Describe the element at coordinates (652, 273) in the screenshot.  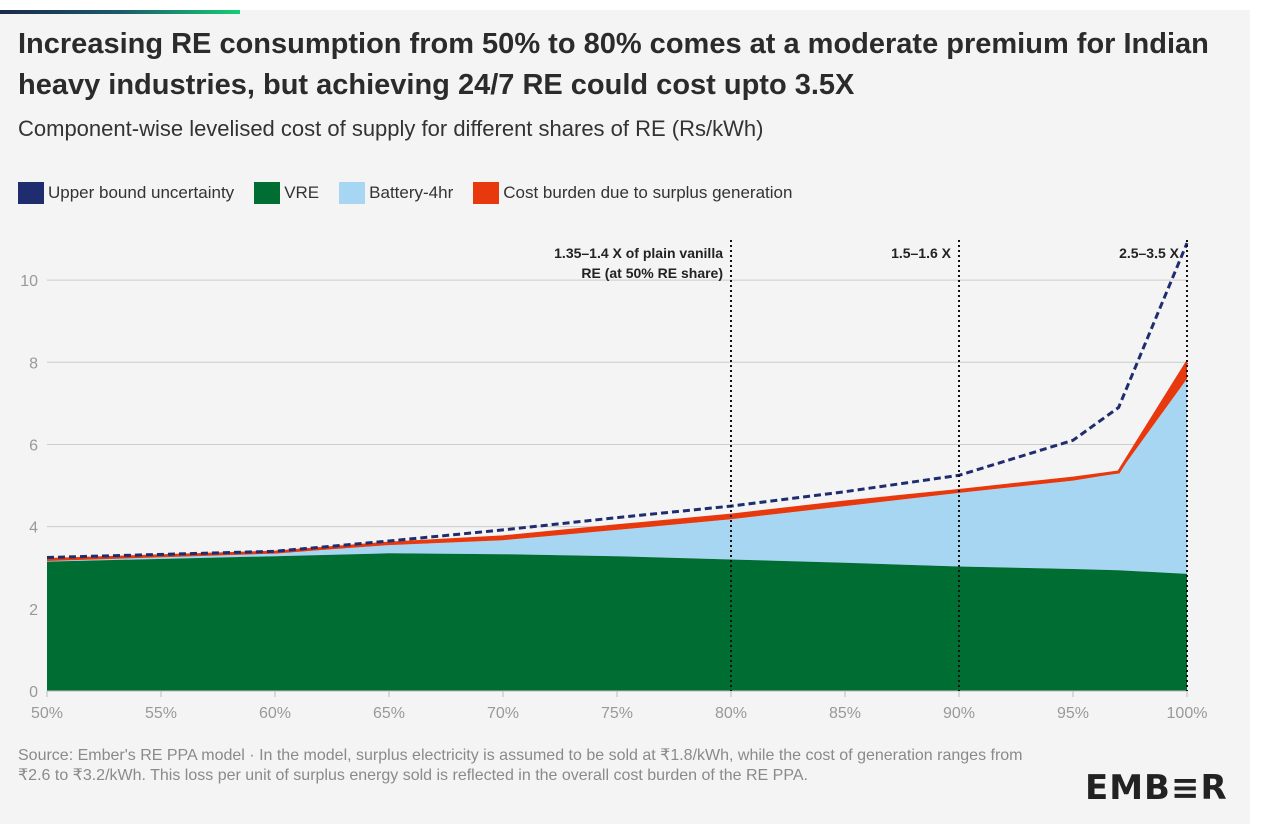
I see `annotation-label: RE (at 50% RE share)` at that location.